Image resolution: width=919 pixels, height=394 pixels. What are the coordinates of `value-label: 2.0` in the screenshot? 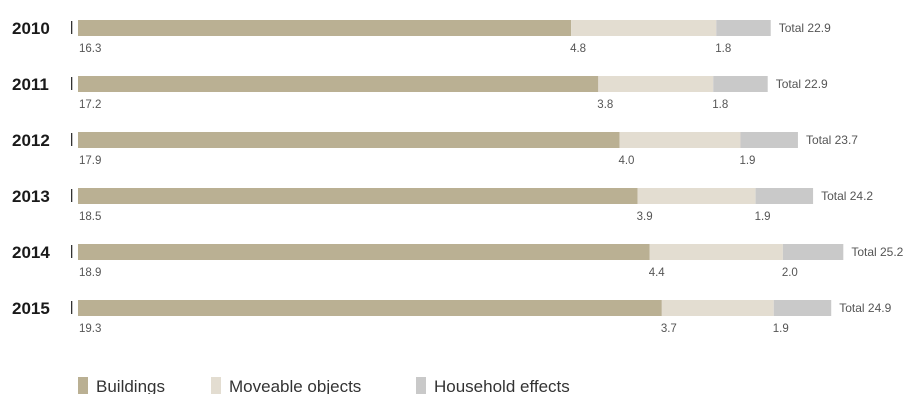 It's located at (790, 273).